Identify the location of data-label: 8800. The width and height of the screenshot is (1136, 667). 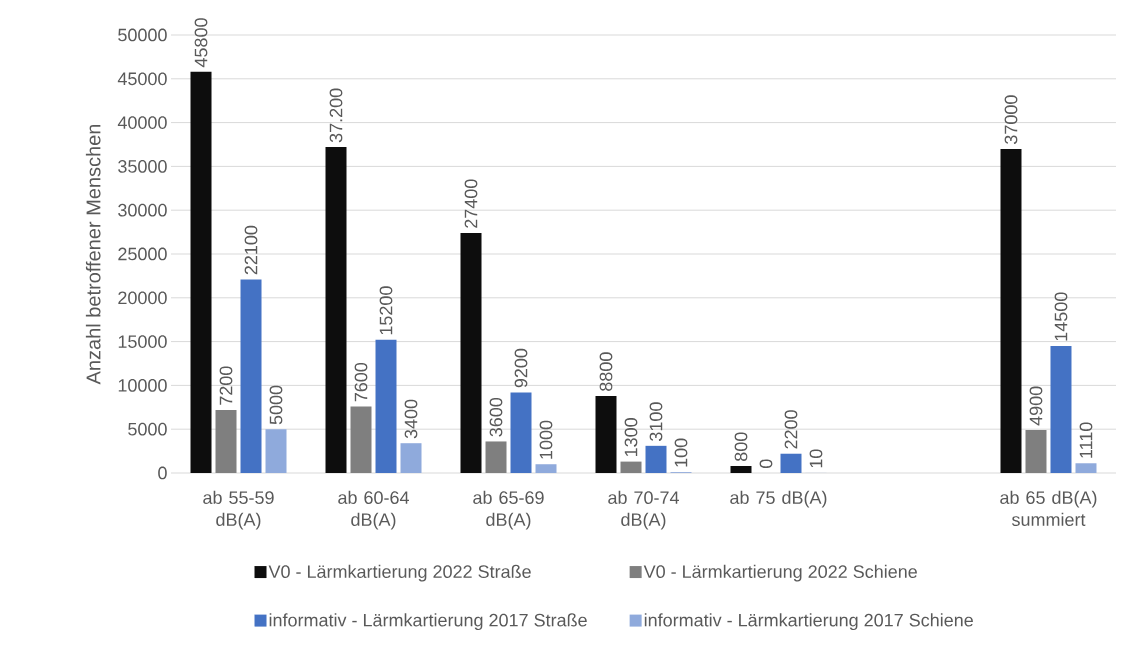
(606, 371).